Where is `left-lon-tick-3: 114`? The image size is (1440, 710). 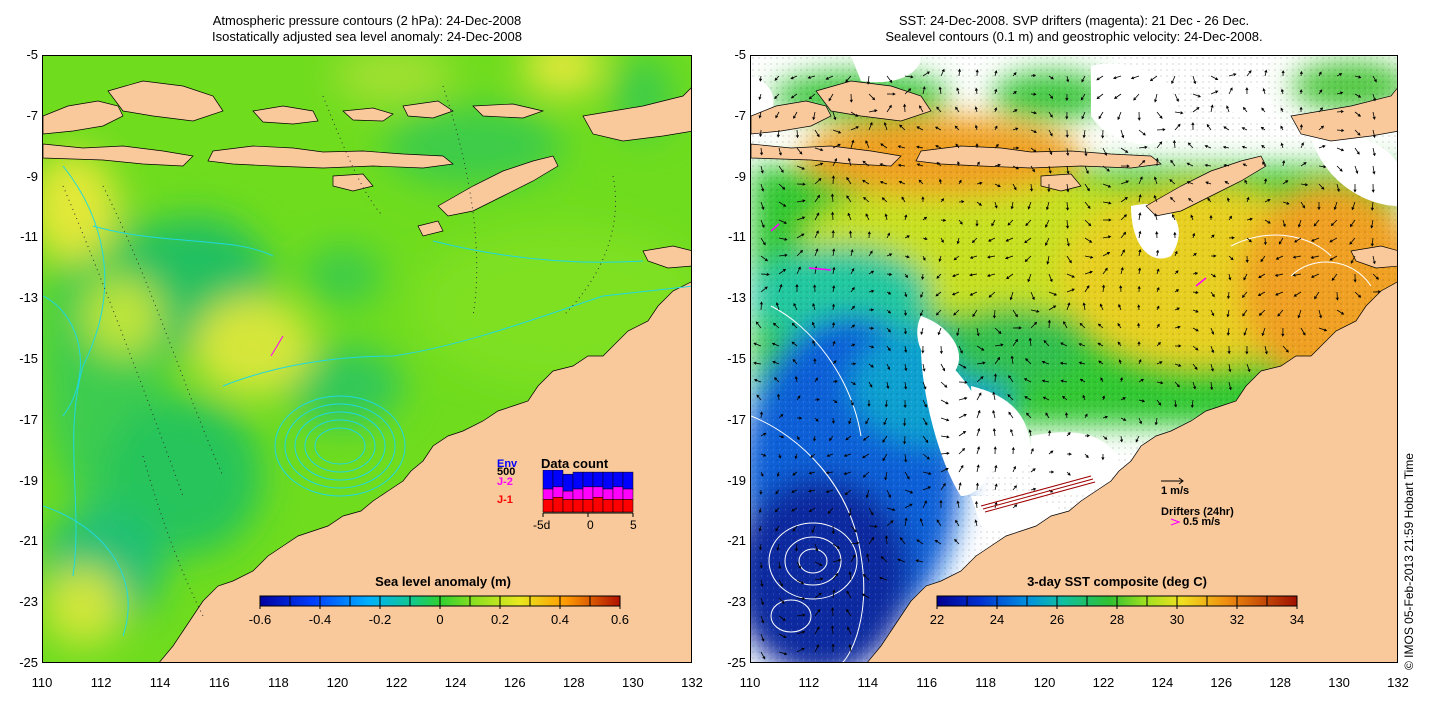
left-lon-tick-3: 114 is located at coordinates (160, 682).